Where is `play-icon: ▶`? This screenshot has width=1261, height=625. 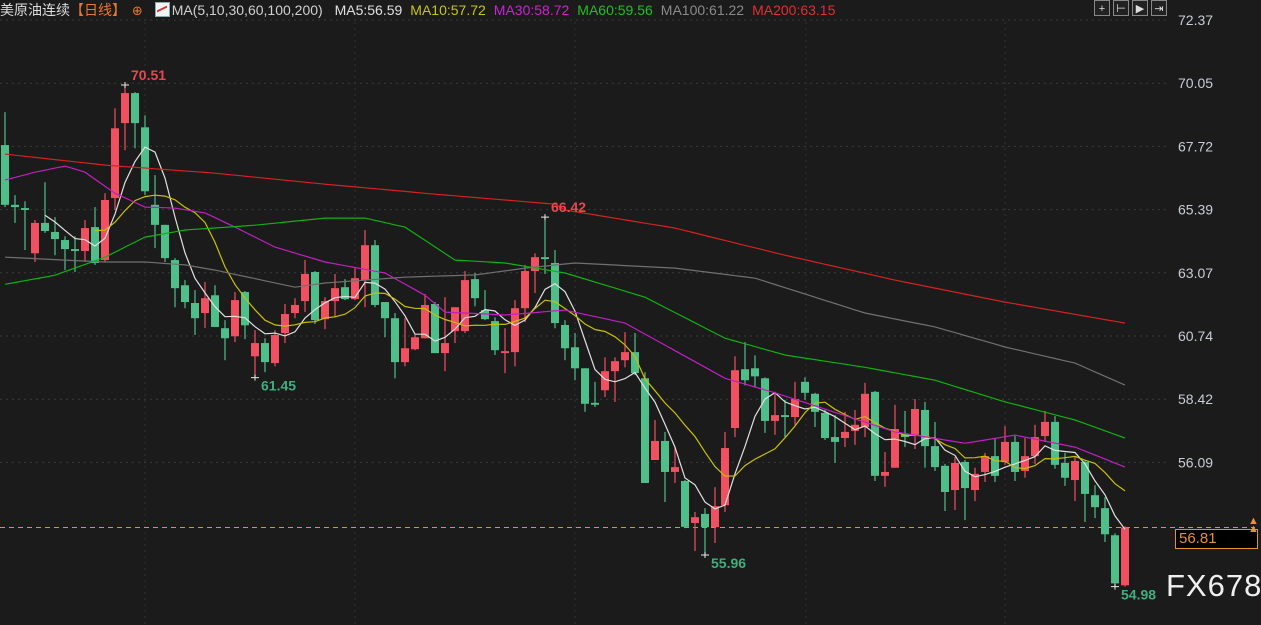 play-icon: ▶ is located at coordinates (1140, 8).